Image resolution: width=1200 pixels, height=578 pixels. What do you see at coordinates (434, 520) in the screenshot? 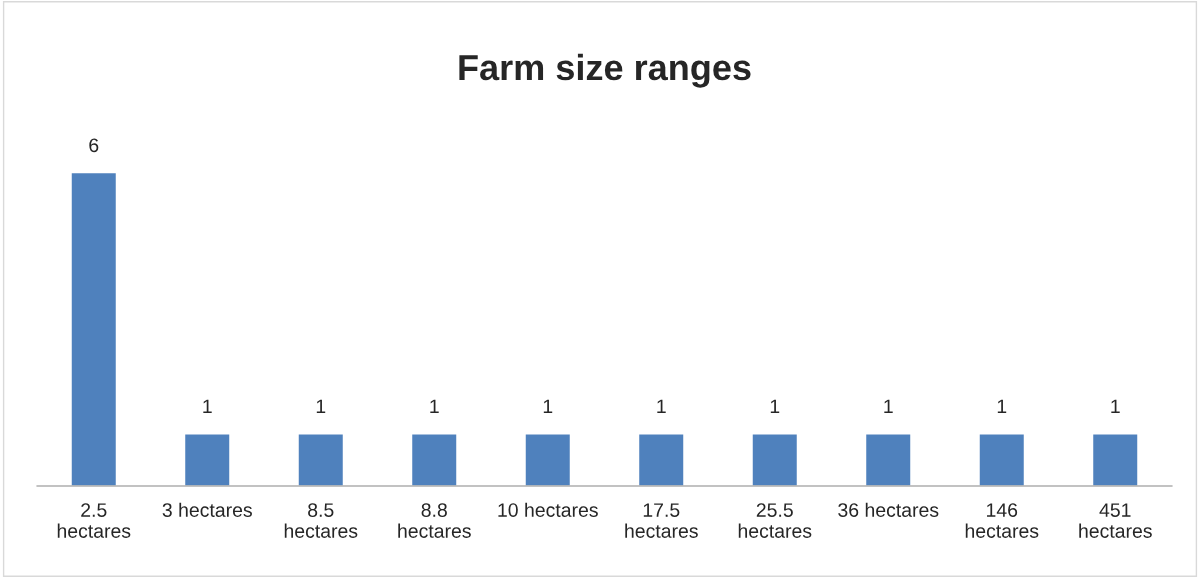
I see `x-tick-label: 8.8 hectares` at bounding box center [434, 520].